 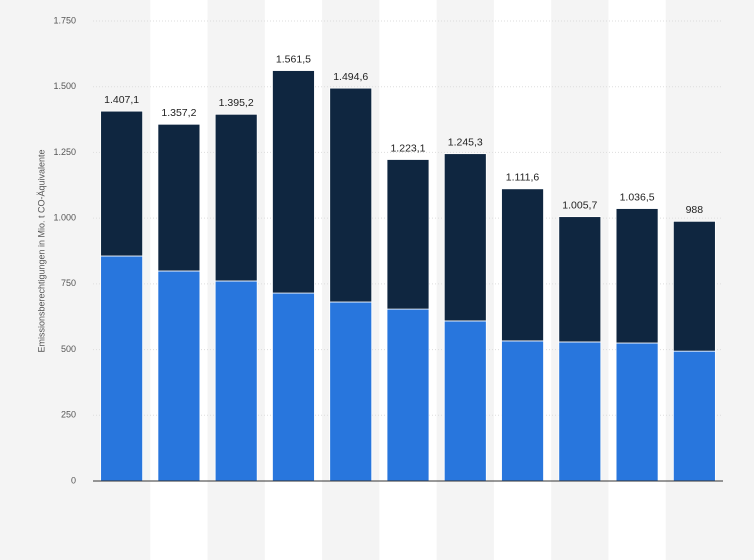 What do you see at coordinates (64, 86) in the screenshot?
I see `y-tick-label: 1.500` at bounding box center [64, 86].